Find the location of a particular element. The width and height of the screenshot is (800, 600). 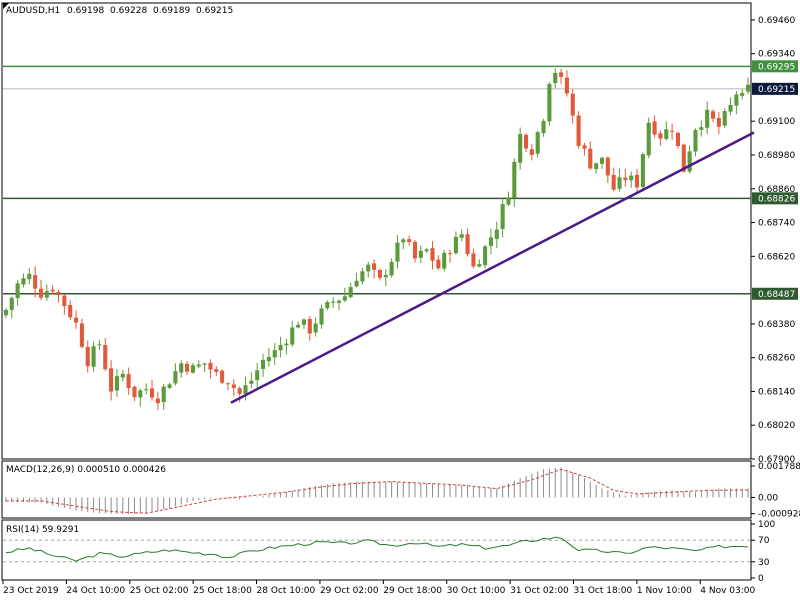

macd-tick-label: 0.001788 is located at coordinates (779, 467).